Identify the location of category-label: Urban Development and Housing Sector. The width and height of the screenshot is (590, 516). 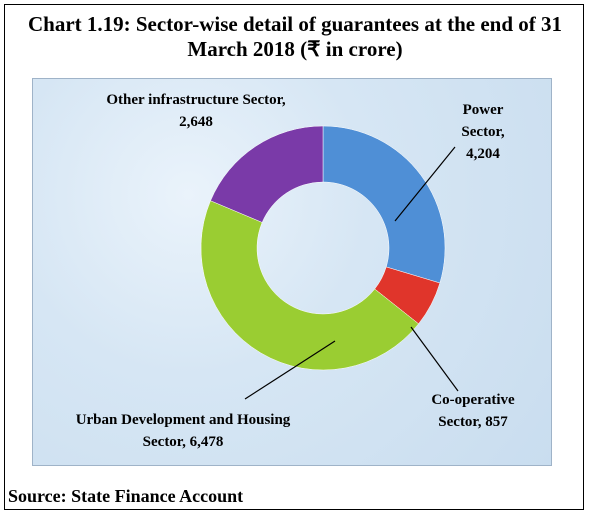
(183, 431).